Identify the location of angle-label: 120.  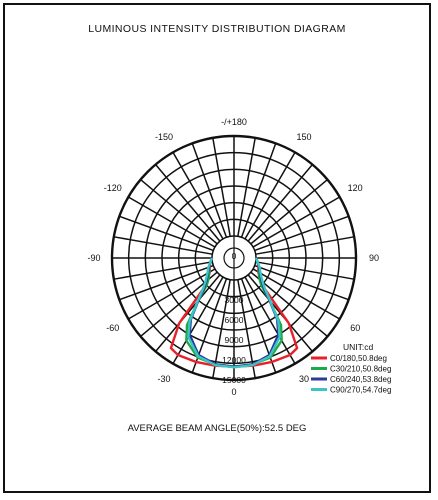
(355, 188).